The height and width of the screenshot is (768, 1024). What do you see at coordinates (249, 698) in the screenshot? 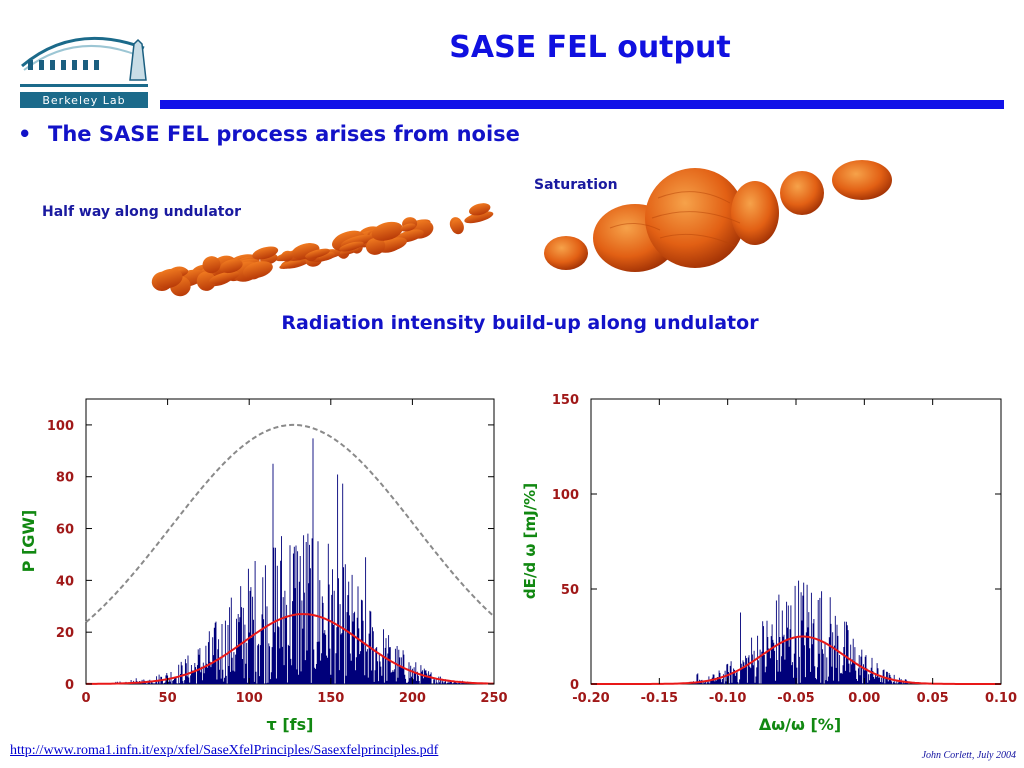
I see `x-tick-label: 100` at bounding box center [249, 698].